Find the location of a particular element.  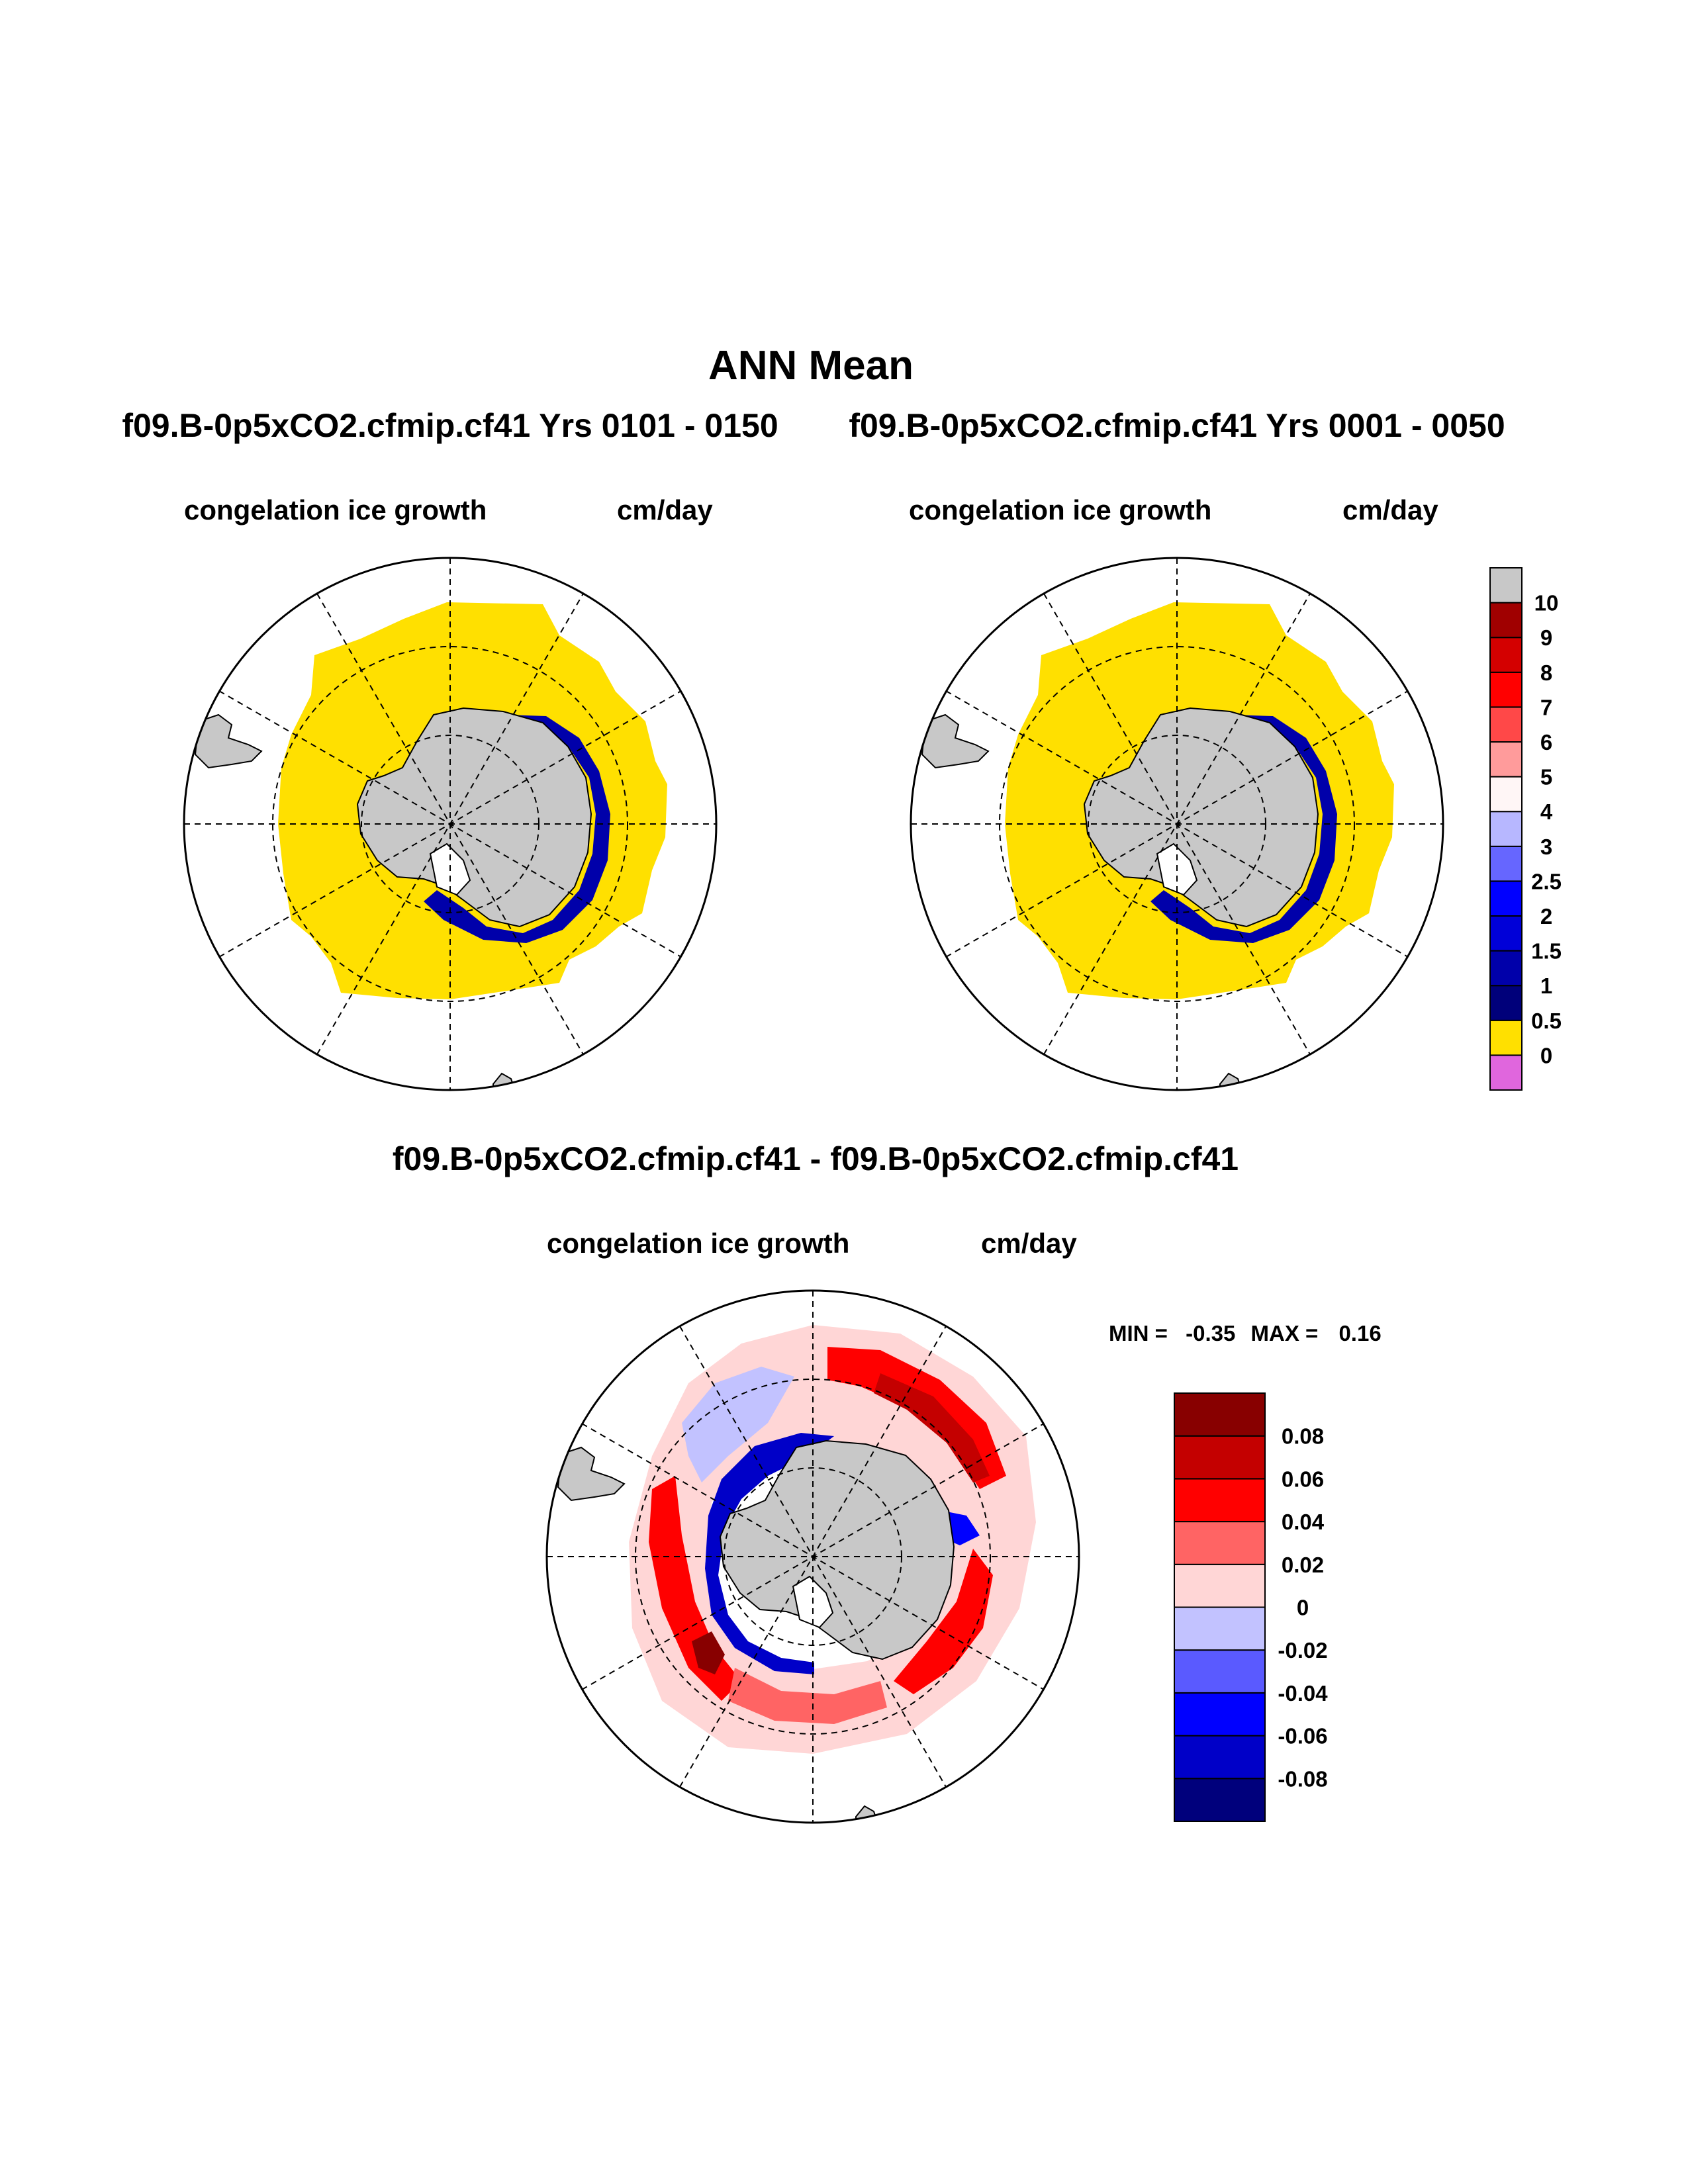

diff-map-border is located at coordinates (812, 1556).